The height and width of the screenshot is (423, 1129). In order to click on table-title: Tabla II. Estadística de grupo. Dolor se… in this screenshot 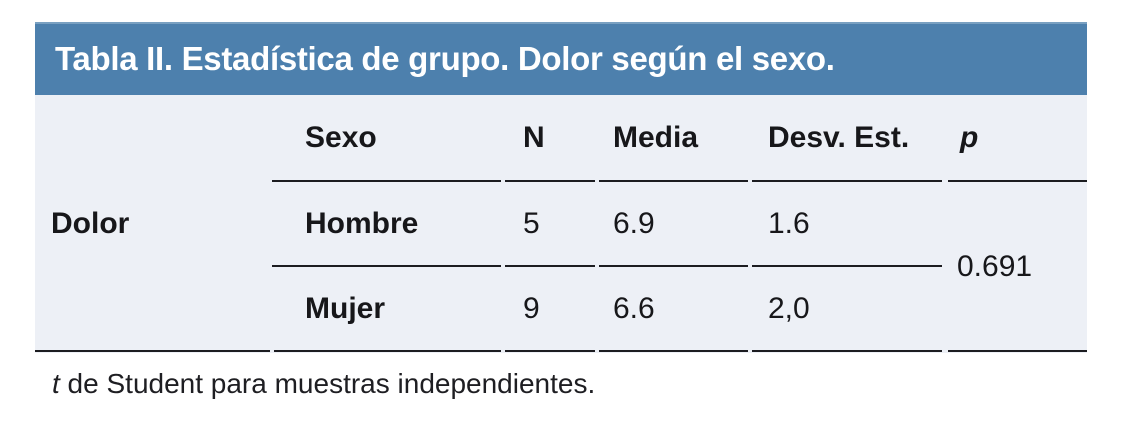, I will do `click(445, 58)`.